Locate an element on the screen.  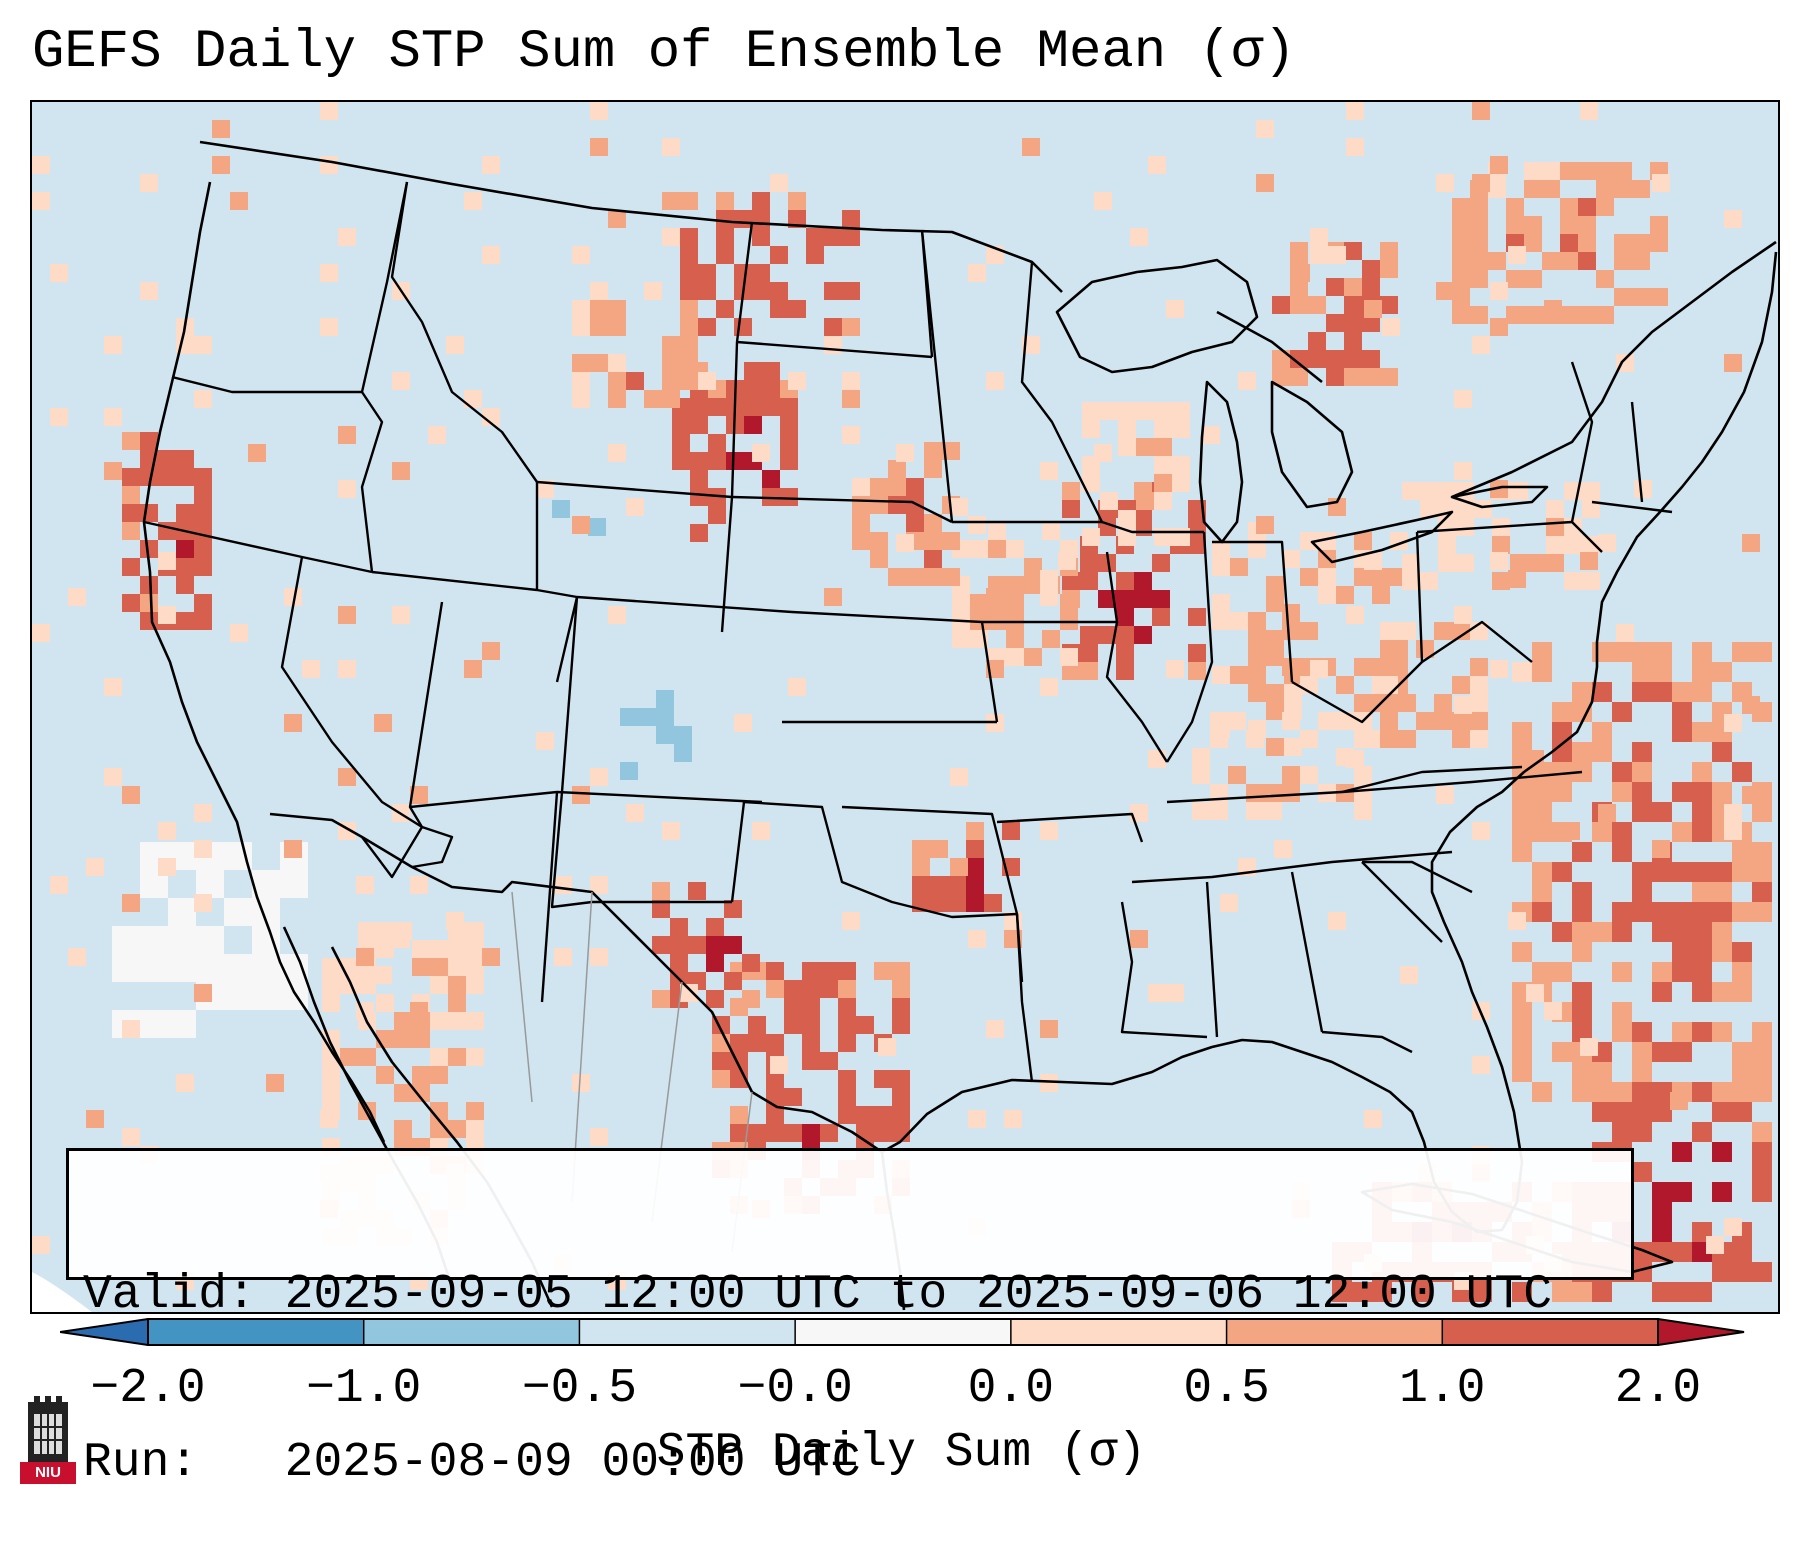
ar-la-ms is located at coordinates (1164, 970).